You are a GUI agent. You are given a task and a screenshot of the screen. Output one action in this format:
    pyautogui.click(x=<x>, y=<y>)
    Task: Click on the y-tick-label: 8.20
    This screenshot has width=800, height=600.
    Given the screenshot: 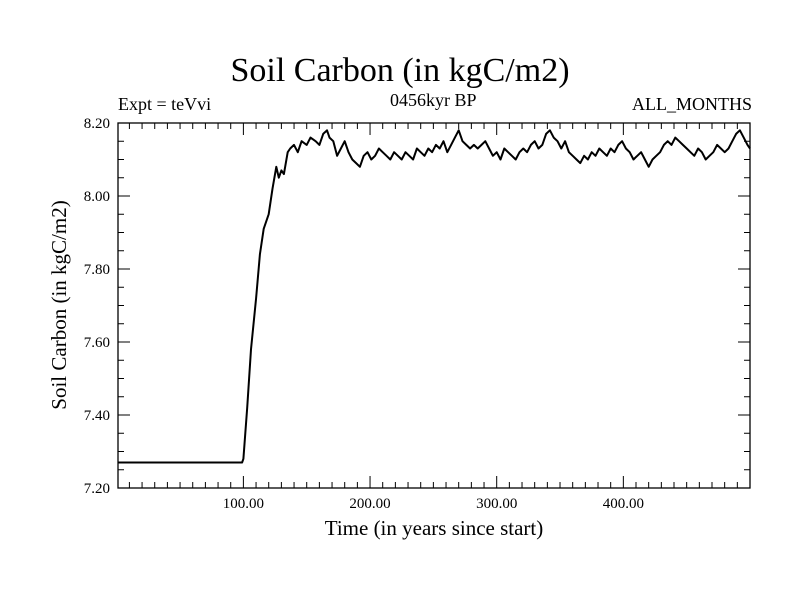 What is the action you would take?
    pyautogui.click(x=97, y=124)
    